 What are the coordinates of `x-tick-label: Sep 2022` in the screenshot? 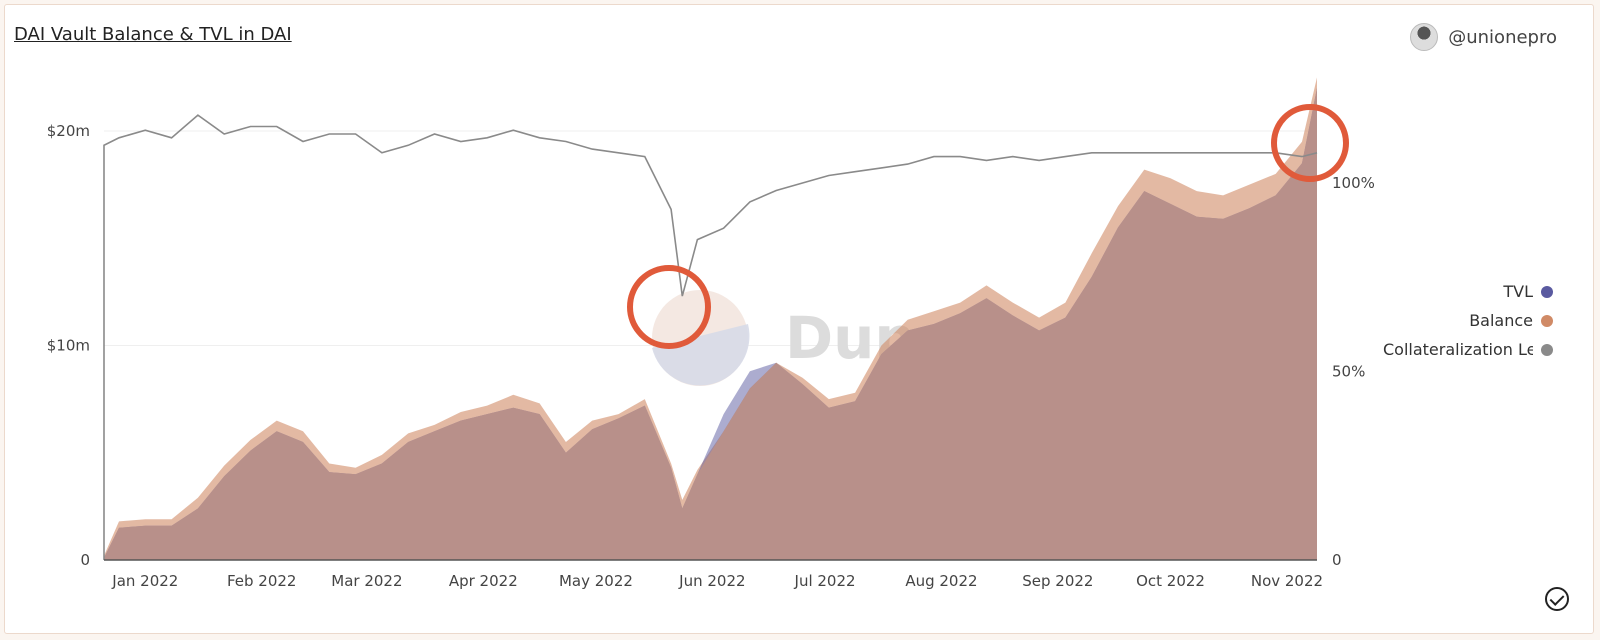 It's located at (1057, 581).